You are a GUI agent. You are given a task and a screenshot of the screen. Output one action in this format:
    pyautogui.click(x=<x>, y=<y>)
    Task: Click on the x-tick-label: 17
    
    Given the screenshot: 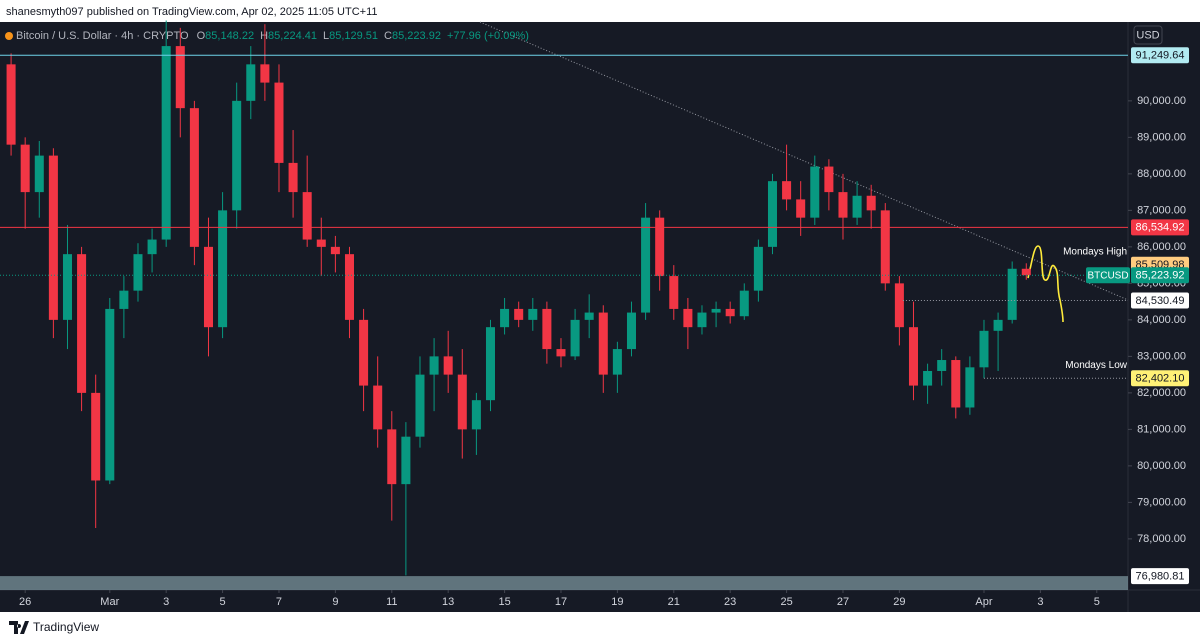 What is the action you would take?
    pyautogui.click(x=561, y=602)
    